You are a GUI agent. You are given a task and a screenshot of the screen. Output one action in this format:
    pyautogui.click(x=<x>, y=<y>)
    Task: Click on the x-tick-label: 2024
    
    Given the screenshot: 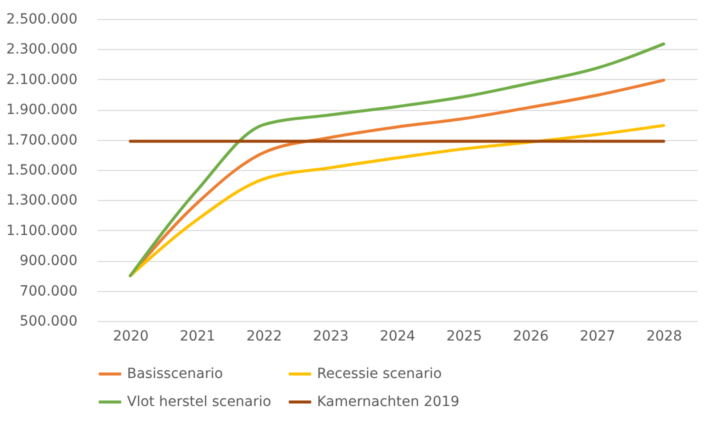 What is the action you would take?
    pyautogui.click(x=398, y=336)
    